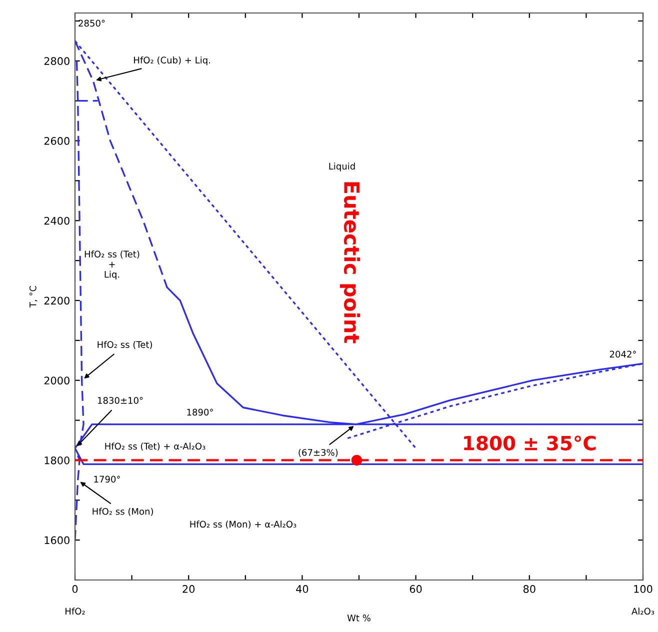 This screenshot has width=658, height=632. Describe the element at coordinates (350, 263) in the screenshot. I see `annotation: Eutectic point` at that location.